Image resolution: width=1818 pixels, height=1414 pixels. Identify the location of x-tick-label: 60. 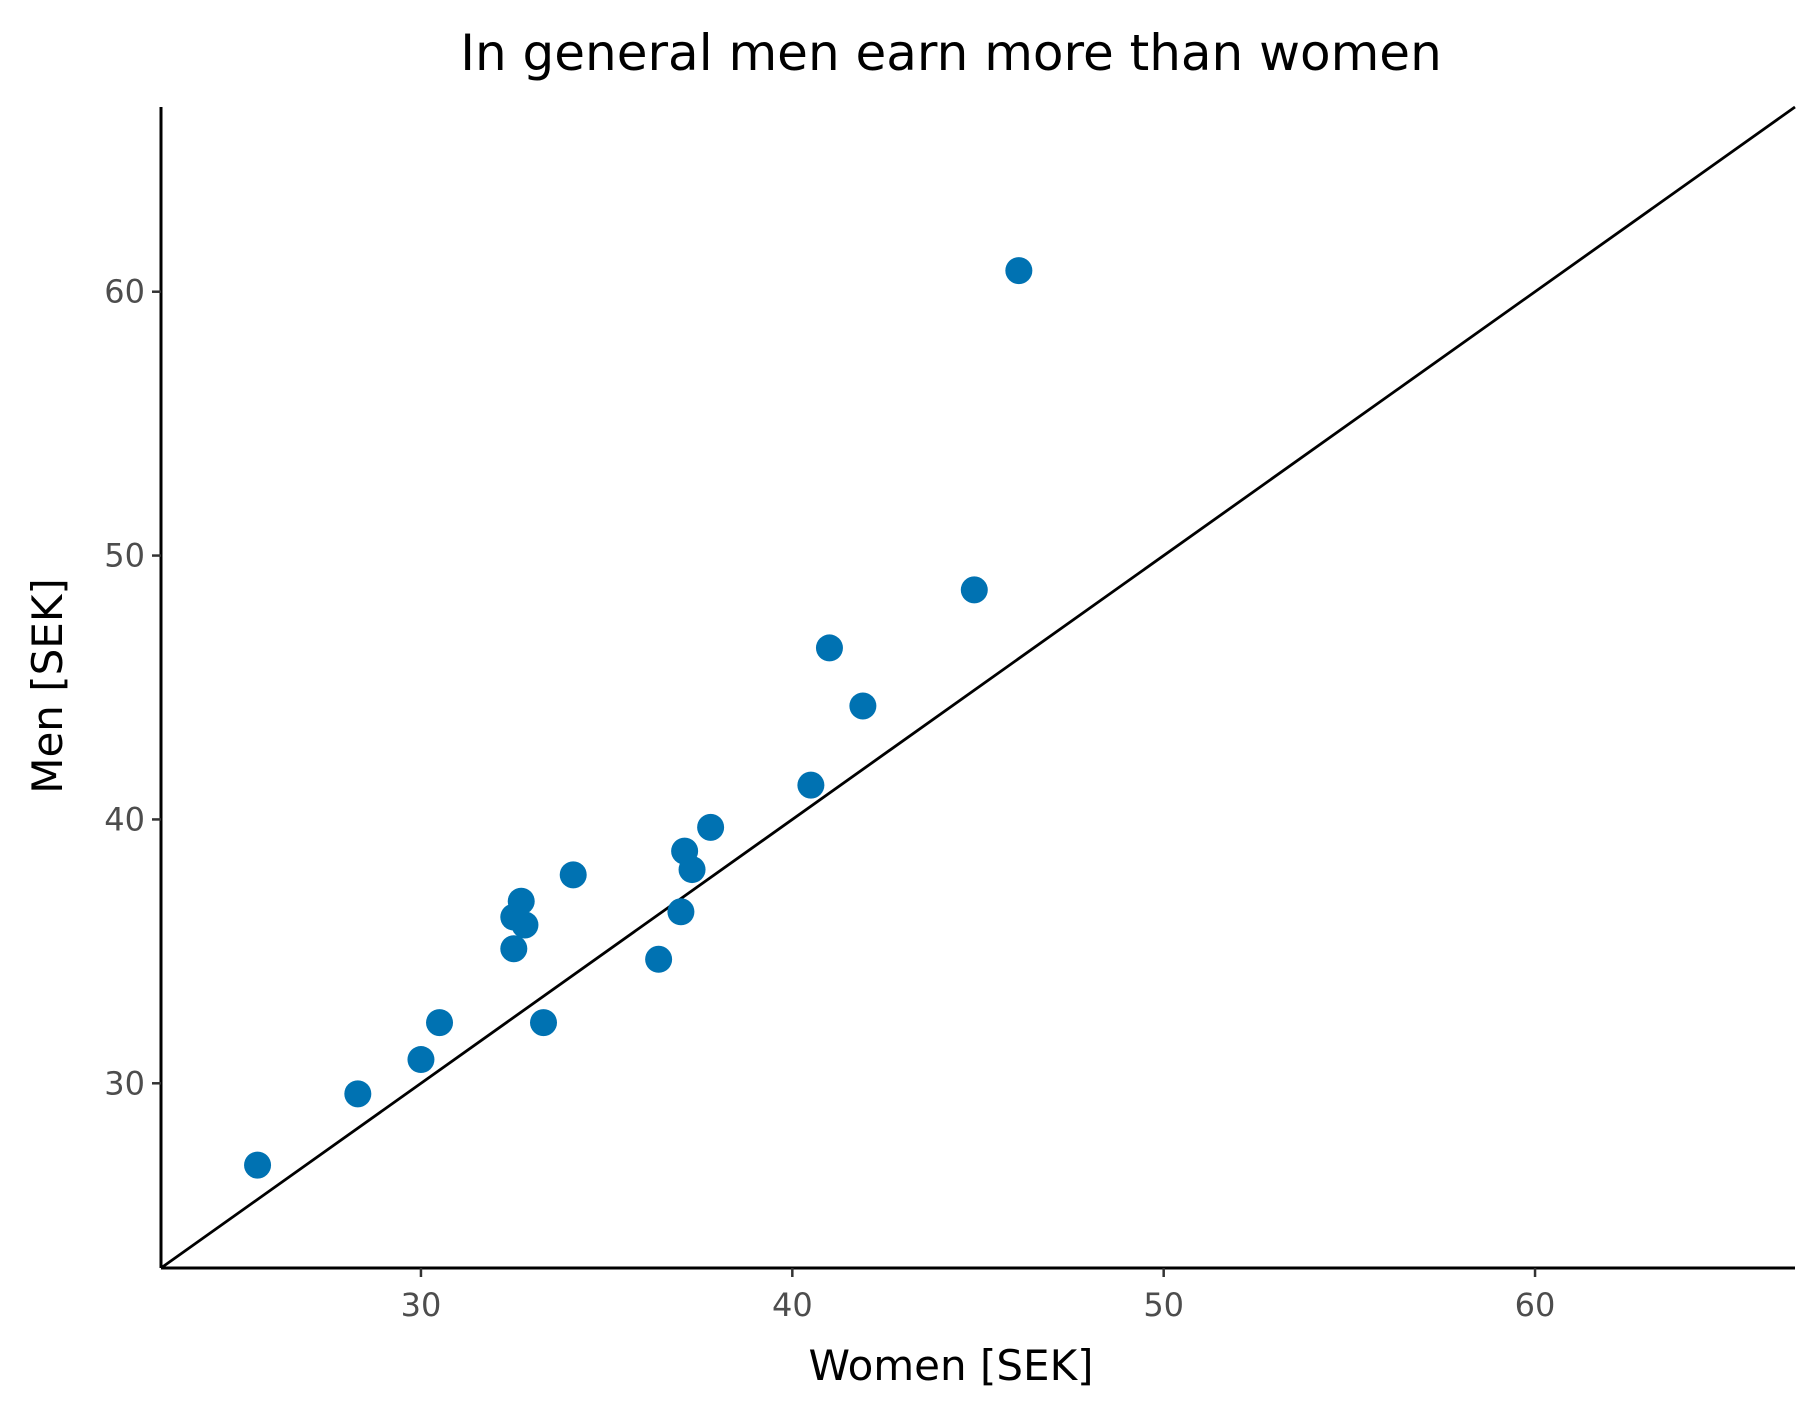
(1535, 1305).